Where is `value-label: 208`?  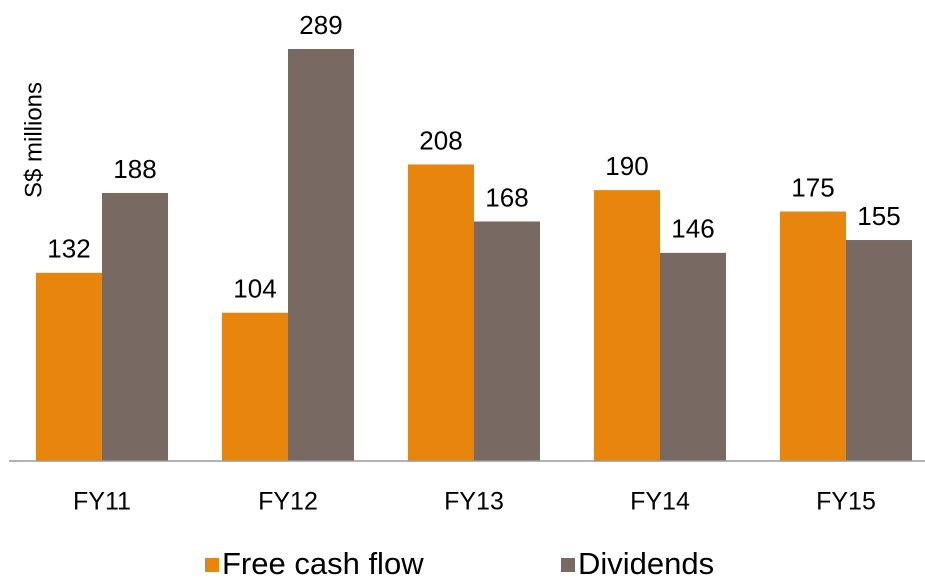 value-label: 208 is located at coordinates (440, 140).